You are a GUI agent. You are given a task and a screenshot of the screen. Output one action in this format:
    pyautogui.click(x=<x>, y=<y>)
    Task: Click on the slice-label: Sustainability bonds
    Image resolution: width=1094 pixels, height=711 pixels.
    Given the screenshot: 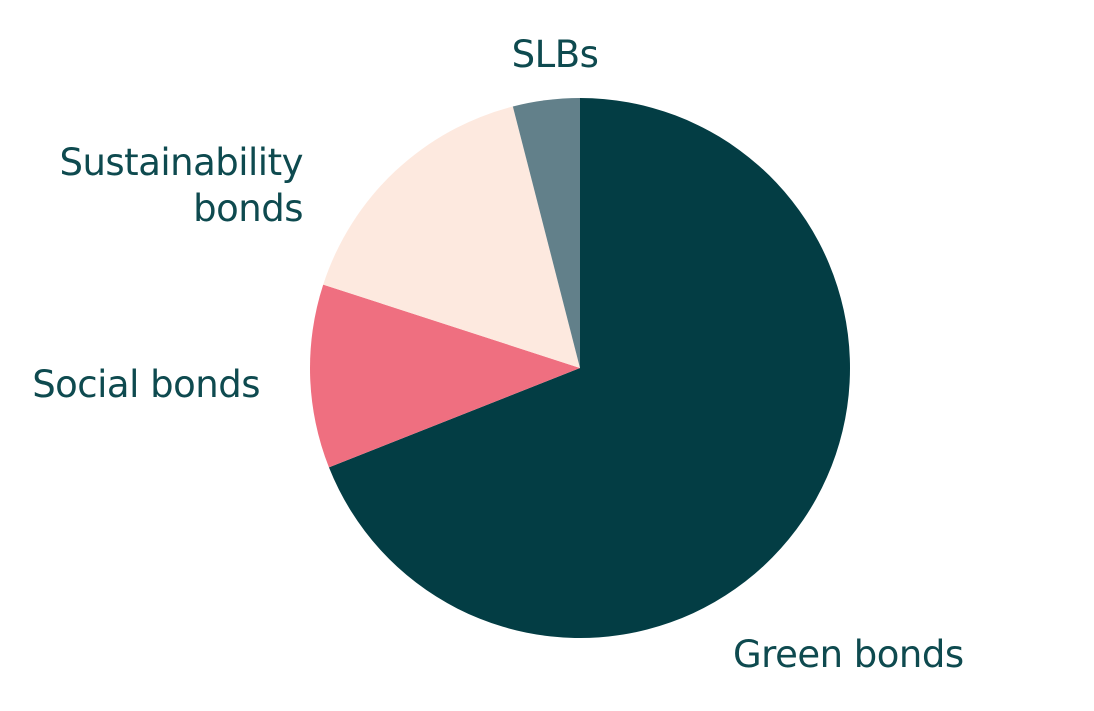 What is the action you would take?
    pyautogui.click(x=181, y=185)
    